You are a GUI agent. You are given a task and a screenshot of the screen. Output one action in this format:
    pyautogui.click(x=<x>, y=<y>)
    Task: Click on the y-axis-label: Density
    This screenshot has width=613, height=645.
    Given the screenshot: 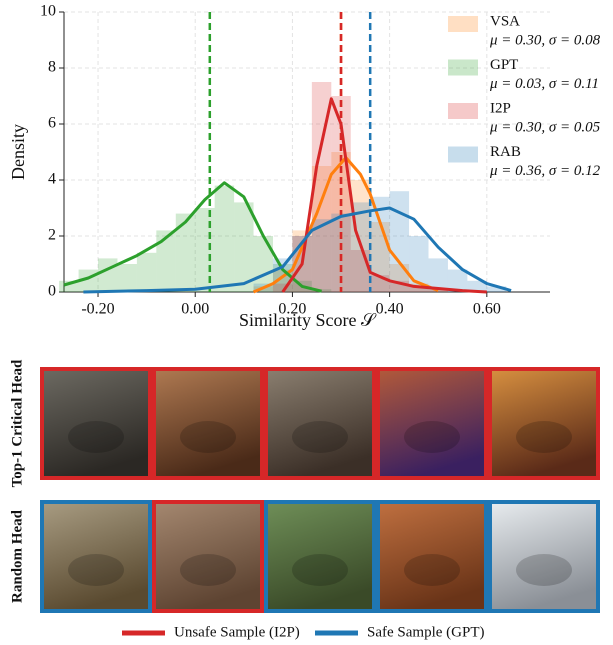 What is the action you would take?
    pyautogui.click(x=18, y=152)
    